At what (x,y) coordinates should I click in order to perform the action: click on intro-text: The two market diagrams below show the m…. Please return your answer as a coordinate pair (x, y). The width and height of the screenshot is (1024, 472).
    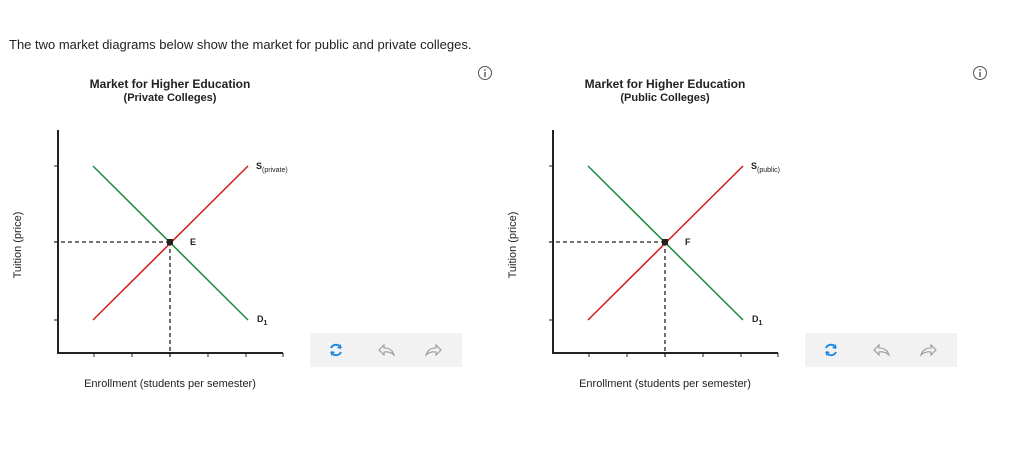
    Looking at the image, I should click on (240, 44).